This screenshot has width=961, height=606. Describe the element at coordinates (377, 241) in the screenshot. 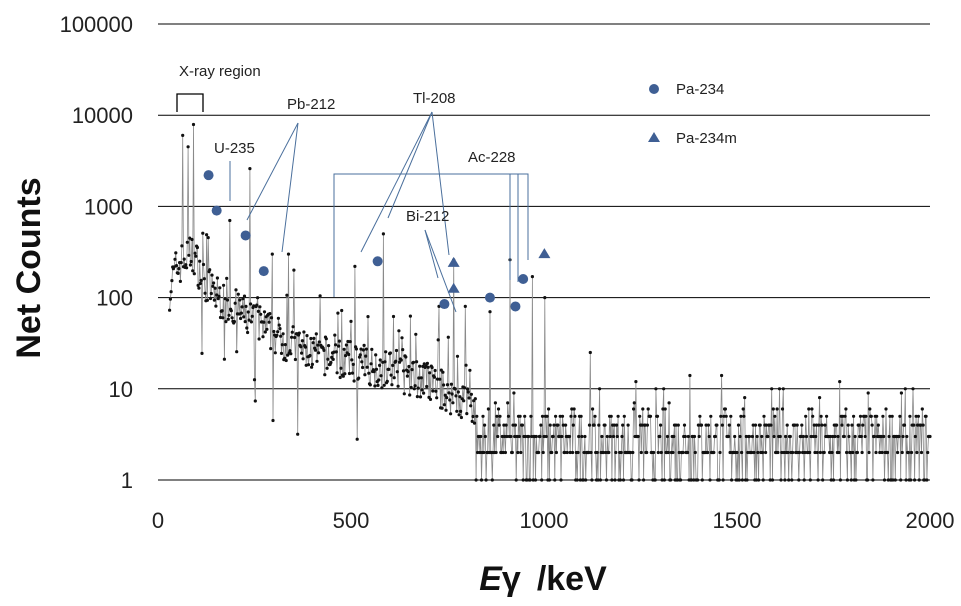

I see `marker-series` at that location.